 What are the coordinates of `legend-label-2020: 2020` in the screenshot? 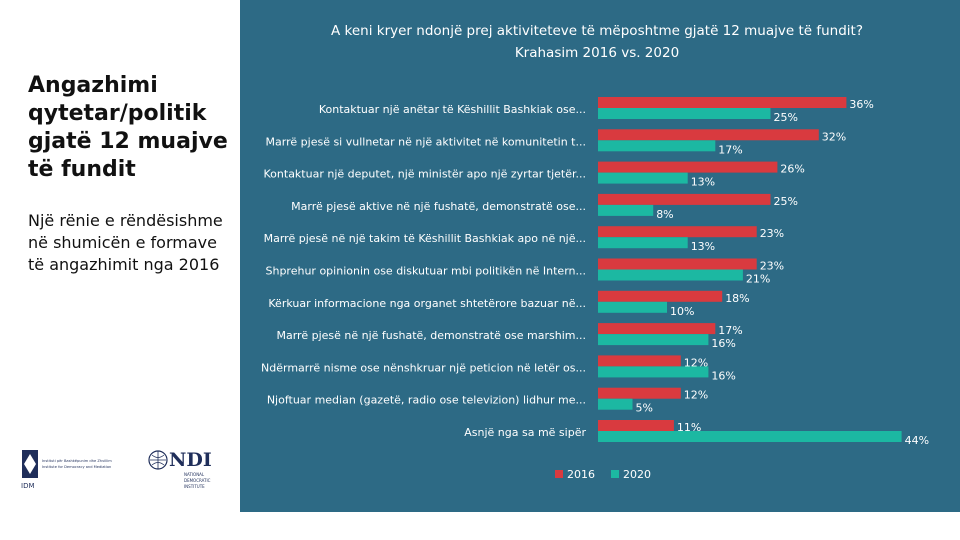 It's located at (637, 474).